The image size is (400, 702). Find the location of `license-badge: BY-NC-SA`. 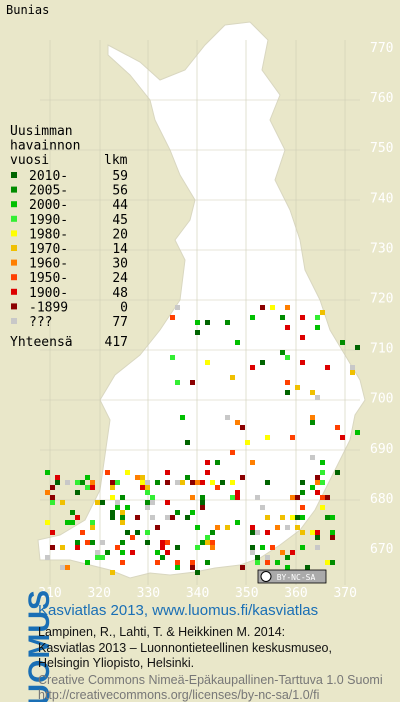

license-badge: BY-NC-SA is located at coordinates (292, 576).